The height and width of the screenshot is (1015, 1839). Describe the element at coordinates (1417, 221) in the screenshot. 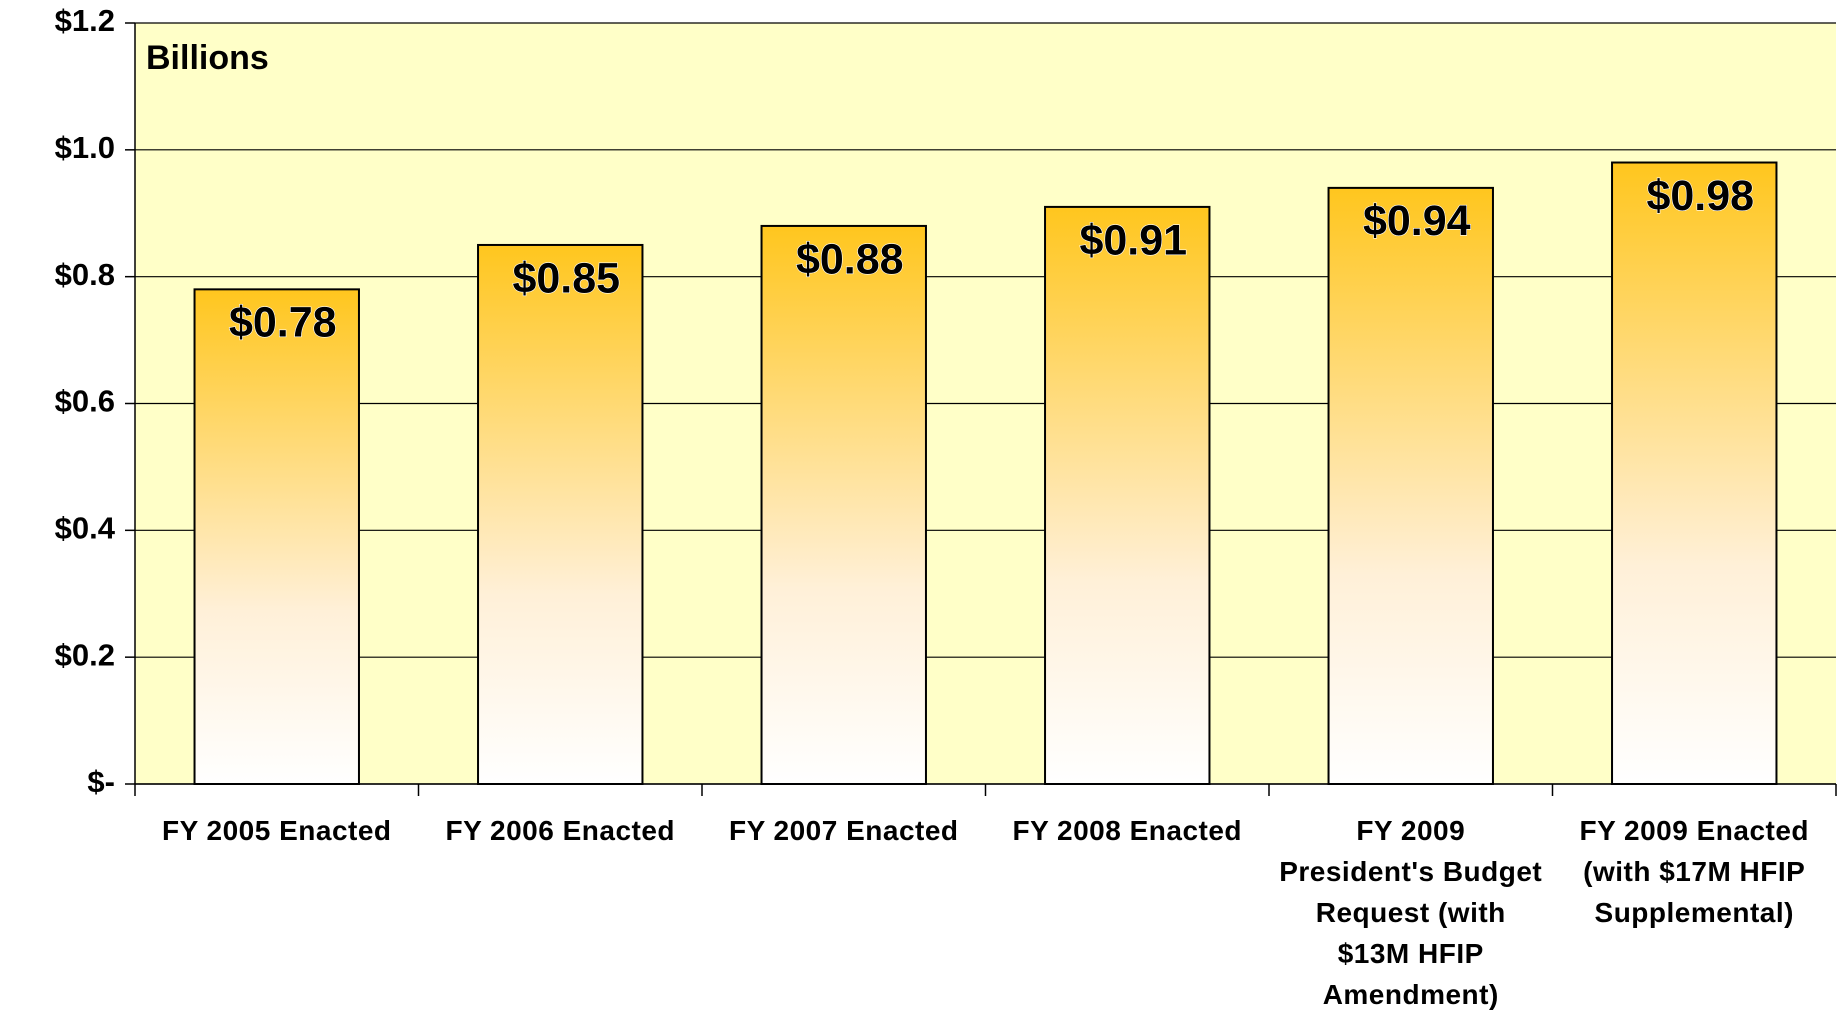

I see `value-label: $0.94` at that location.